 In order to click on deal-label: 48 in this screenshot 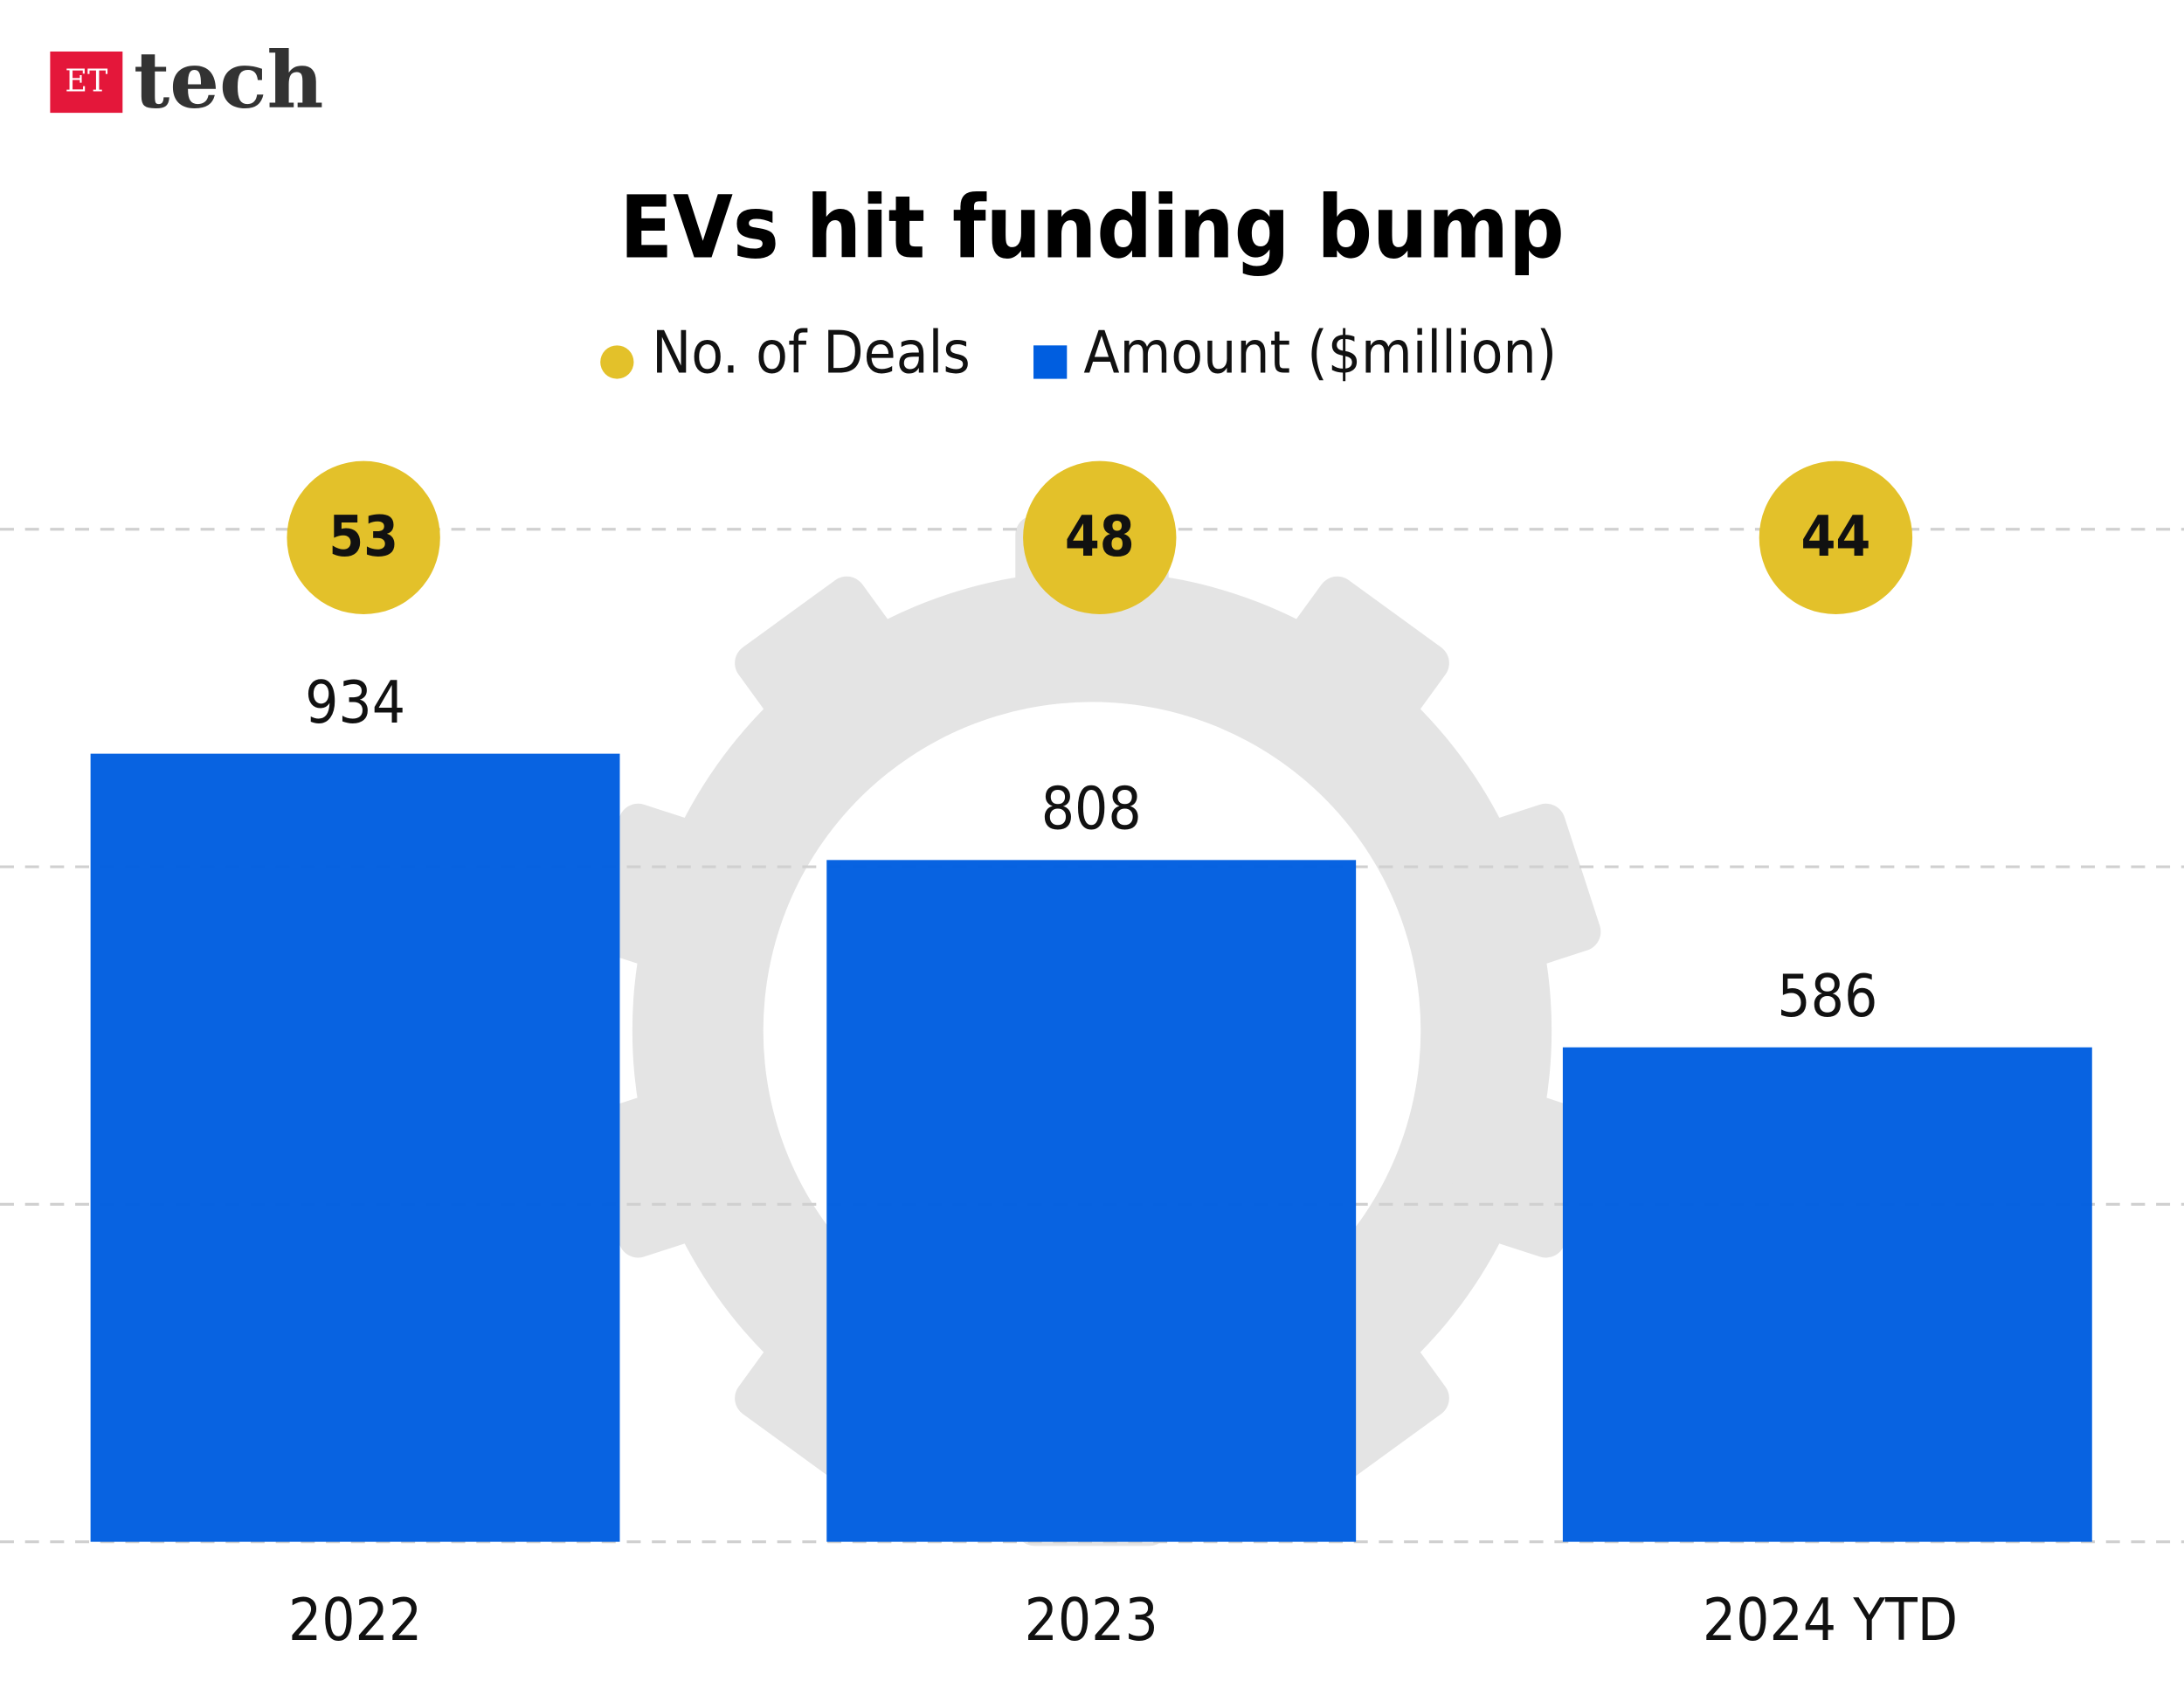, I will do `click(1100, 537)`.